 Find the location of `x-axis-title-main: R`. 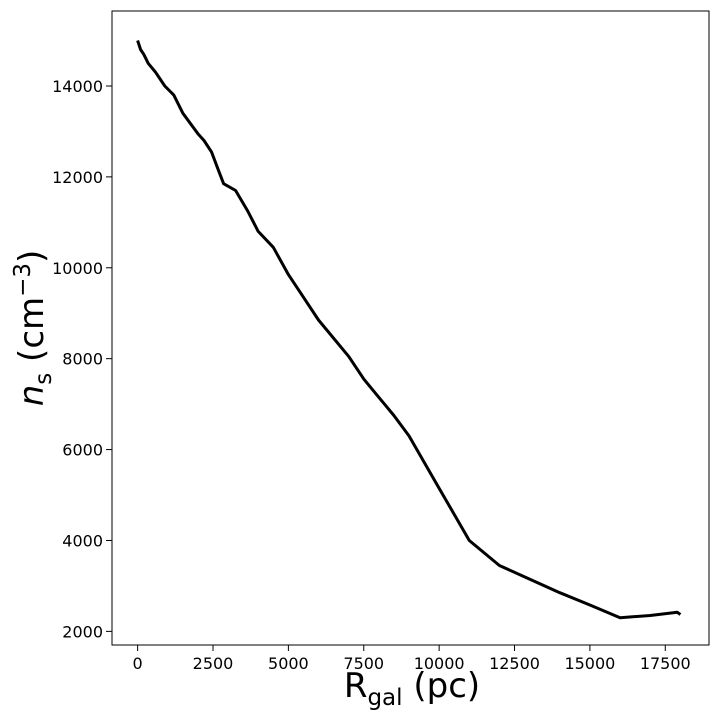

x-axis-title-main: R is located at coordinates (356, 686).